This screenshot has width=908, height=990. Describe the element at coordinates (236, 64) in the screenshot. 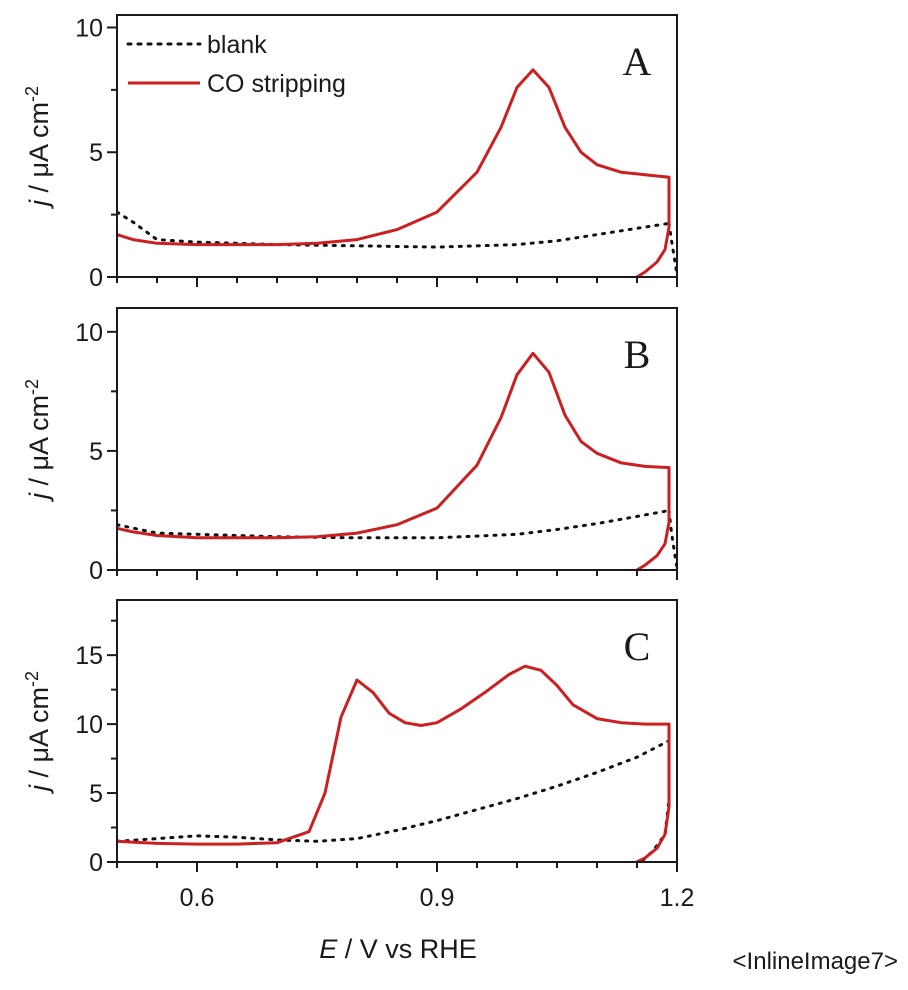

I see `legend: blank CO stripping` at that location.